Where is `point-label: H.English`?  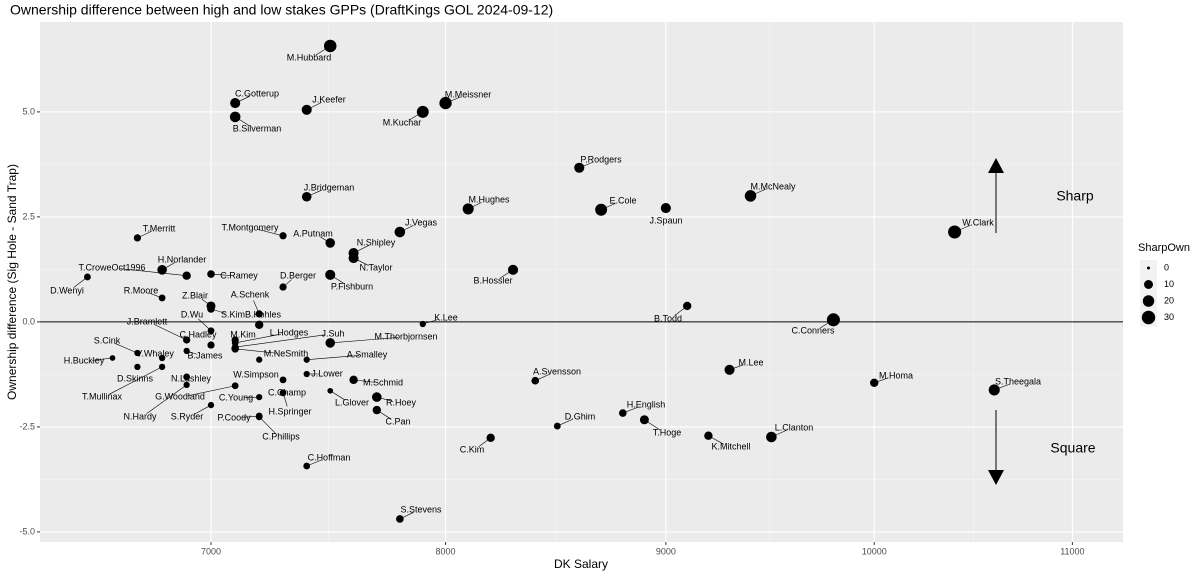 point-label: H.English is located at coordinates (646, 404).